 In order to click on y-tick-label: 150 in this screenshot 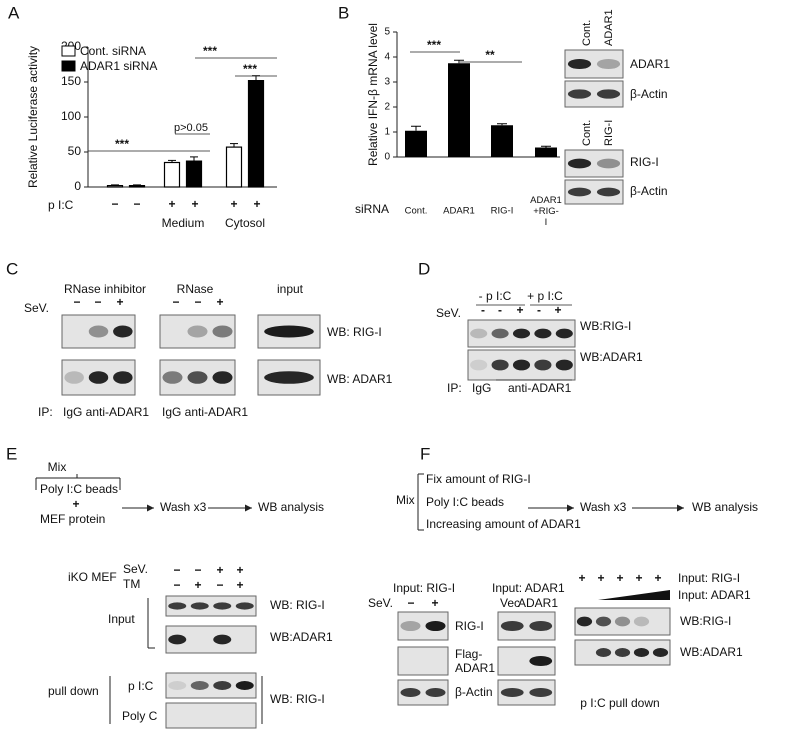, I will do `click(71, 81)`.